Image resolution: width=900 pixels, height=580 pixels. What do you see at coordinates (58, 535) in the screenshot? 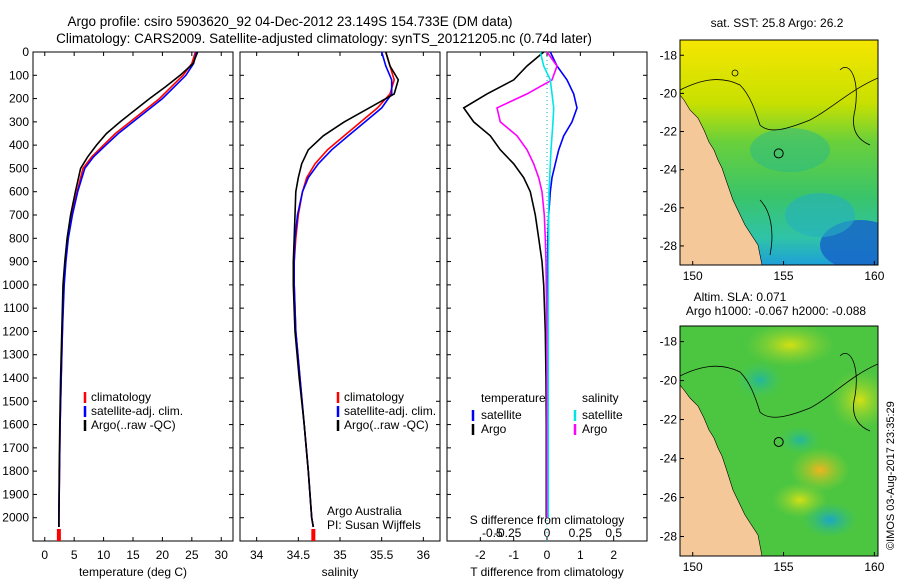
I see `temperature-bottom-marker` at bounding box center [58, 535].